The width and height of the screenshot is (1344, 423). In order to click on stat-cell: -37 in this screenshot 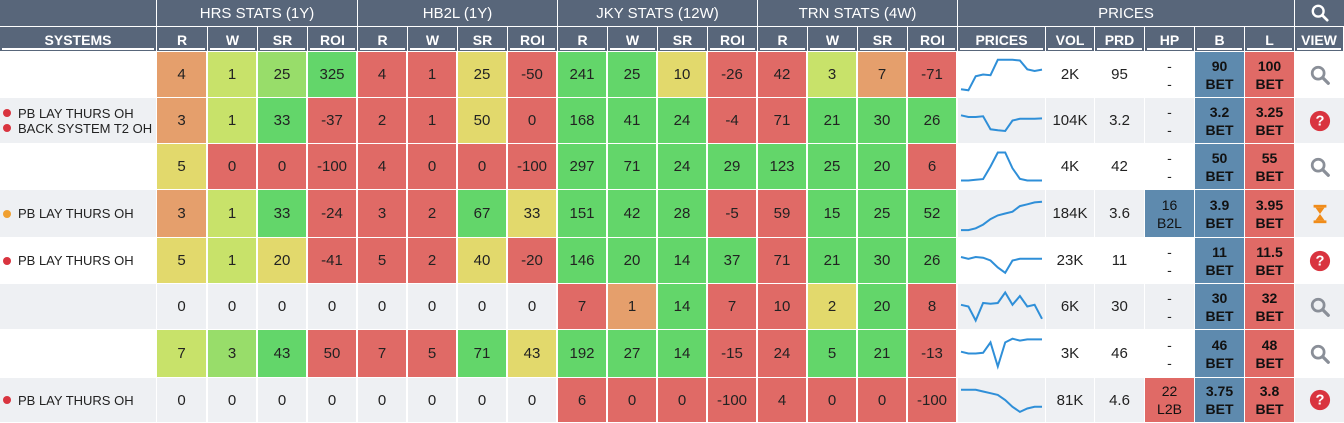, I will do `click(332, 120)`.